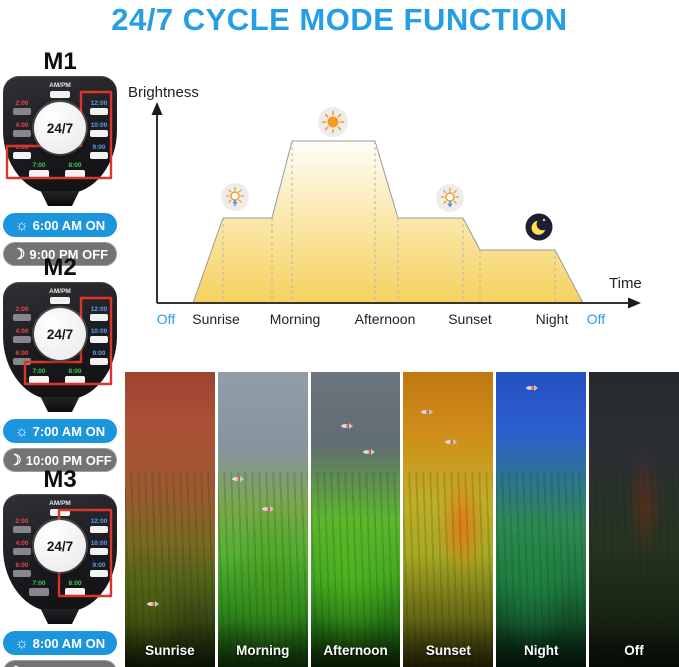 This screenshot has width=679, height=667. I want to click on panel-night: Night, so click(541, 519).